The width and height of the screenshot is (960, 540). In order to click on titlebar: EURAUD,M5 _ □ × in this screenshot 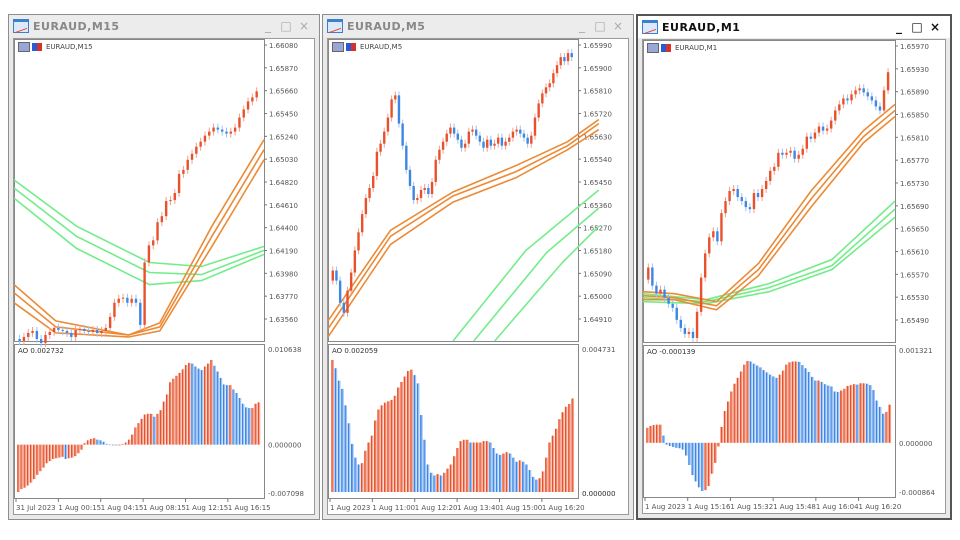, I will do `click(478, 26)`.